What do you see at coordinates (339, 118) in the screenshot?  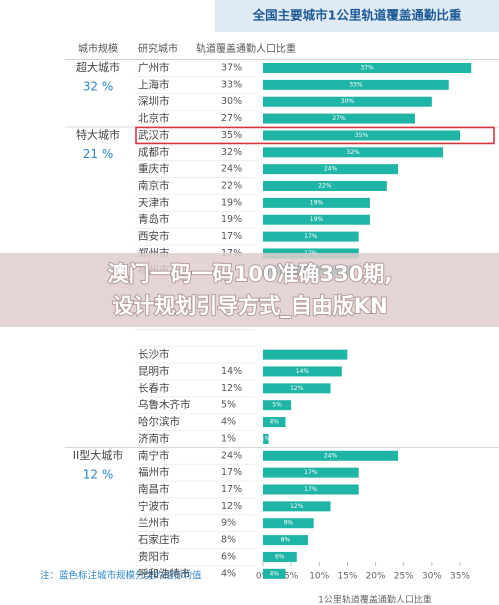 I see `bar-label: 27%` at bounding box center [339, 118].